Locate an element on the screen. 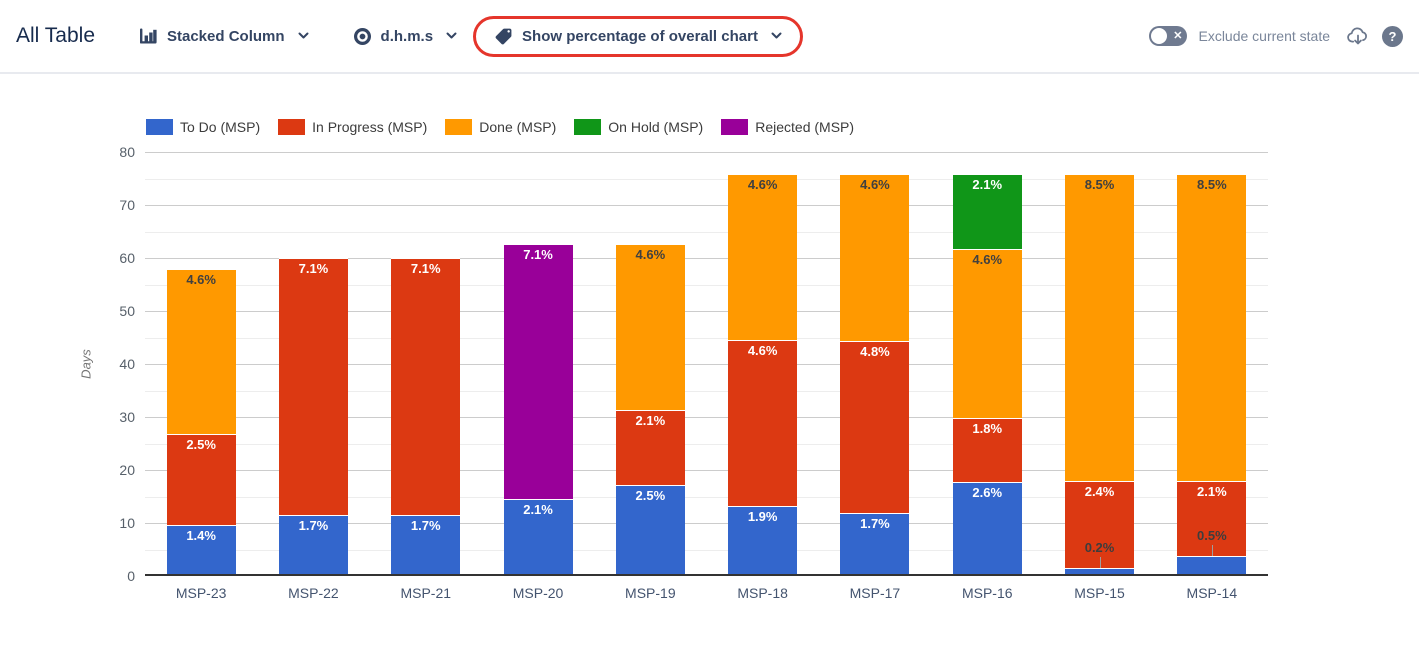 The height and width of the screenshot is (657, 1419). page-title: All Table is located at coordinates (55, 35).